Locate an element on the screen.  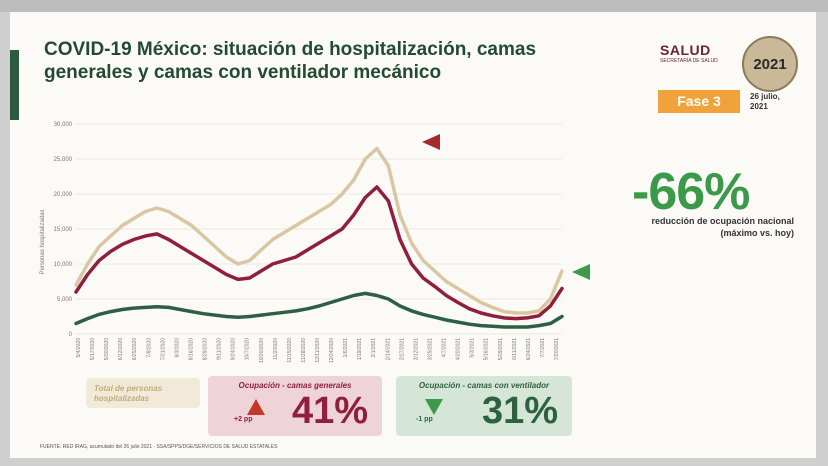
phase-badge: Fase 3 is located at coordinates (699, 101).